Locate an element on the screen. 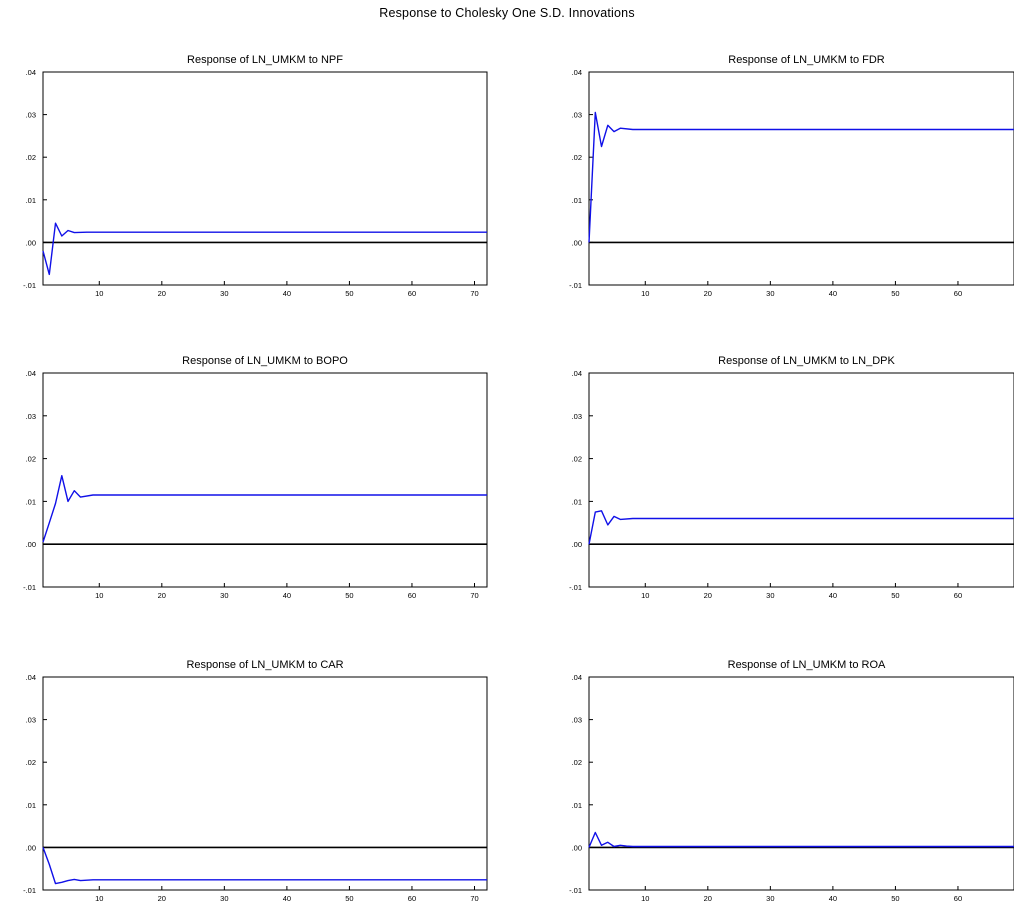  panel-title: Response of LN_UMKM to BOPO is located at coordinates (265, 361).